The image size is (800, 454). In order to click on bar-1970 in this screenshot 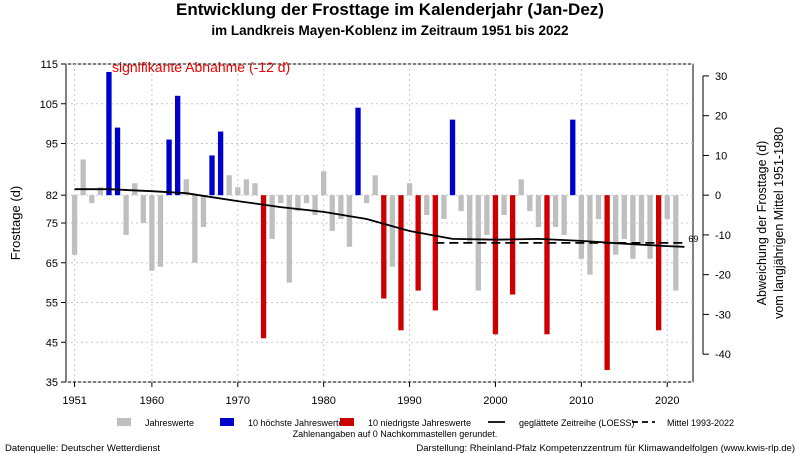, I will do `click(238, 191)`.